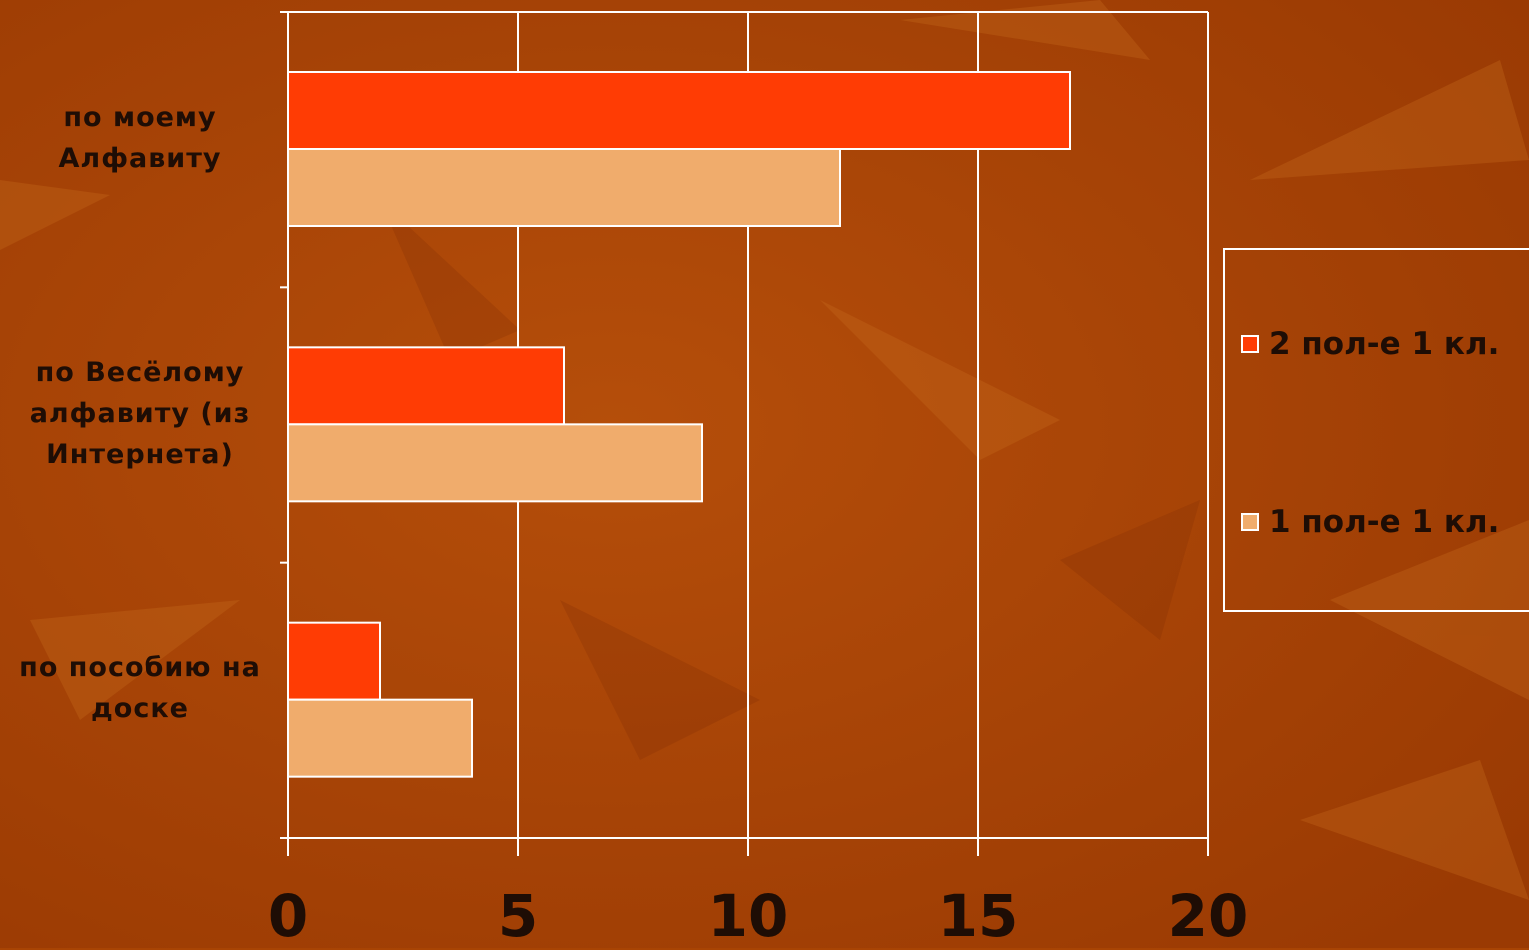 This screenshot has height=950, width=1529. What do you see at coordinates (518, 916) in the screenshot?
I see `x-tick-label-1: 5` at bounding box center [518, 916].